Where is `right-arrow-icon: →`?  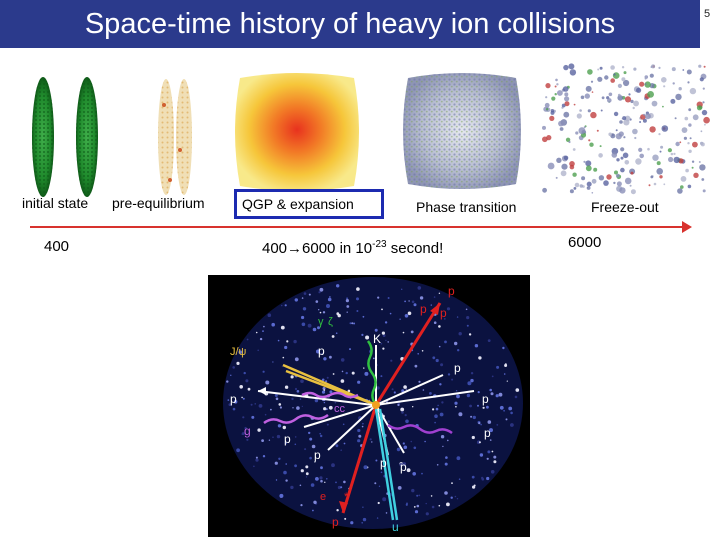 right-arrow-icon: → is located at coordinates (295, 248).